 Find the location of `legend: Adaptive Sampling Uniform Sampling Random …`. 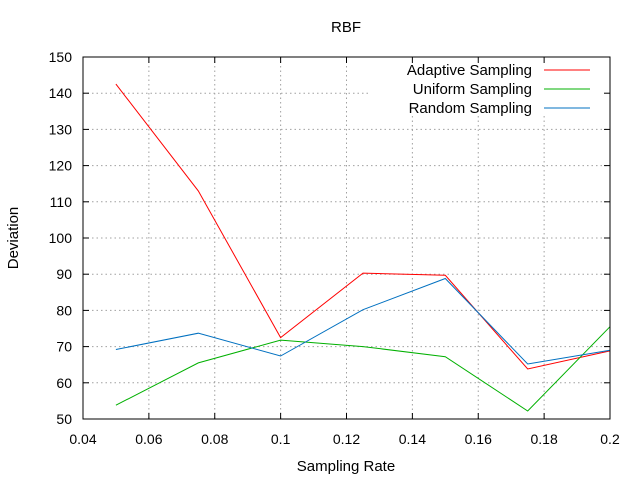

legend: Adaptive Sampling Uniform Sampling Random … is located at coordinates (498, 89).